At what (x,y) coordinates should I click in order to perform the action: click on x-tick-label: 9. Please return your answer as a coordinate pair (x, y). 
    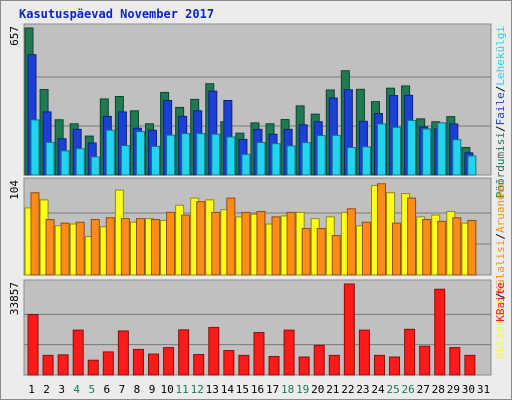
    Looking at the image, I should click on (152, 389).